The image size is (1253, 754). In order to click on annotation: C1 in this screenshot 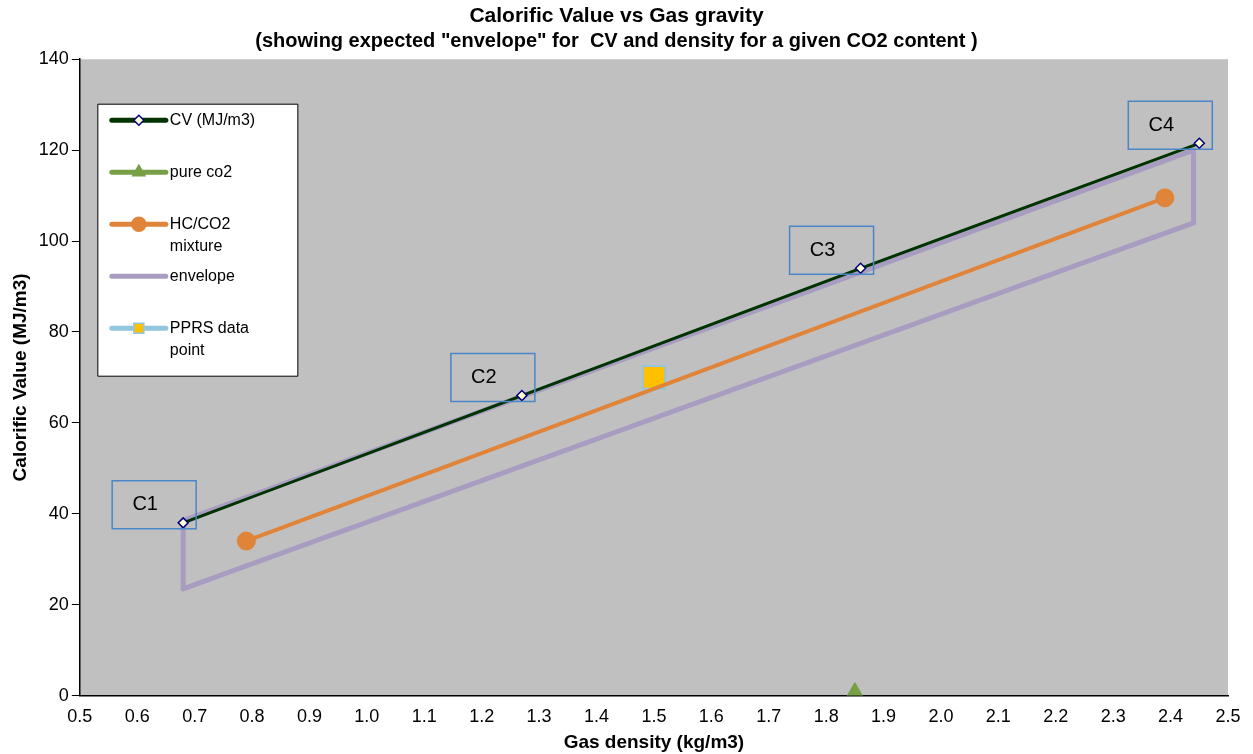, I will do `click(145, 503)`.